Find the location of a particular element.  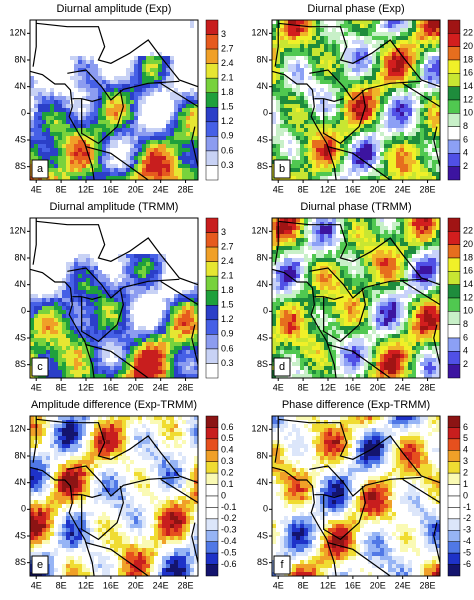

colorbar-label: 12 is located at coordinates (468, 99).